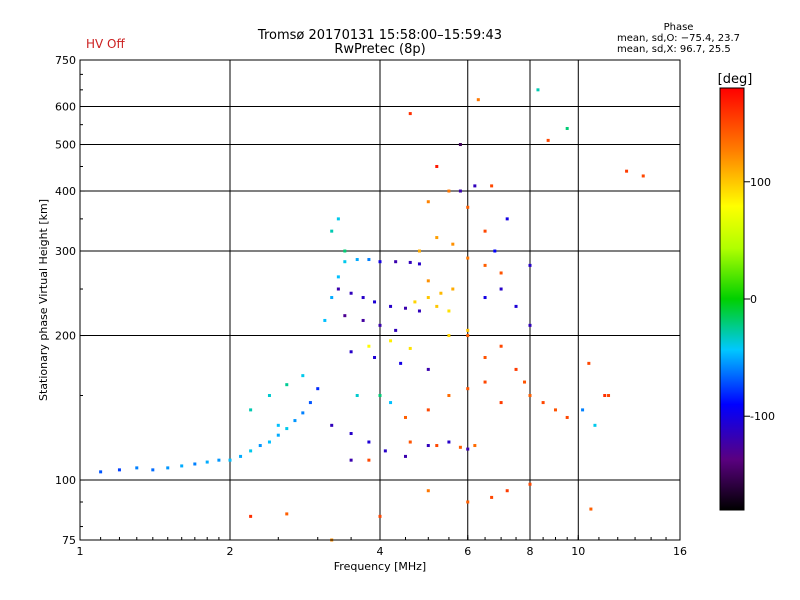 The image size is (800, 600). What do you see at coordinates (680, 551) in the screenshot?
I see `x-tick-label: 16` at bounding box center [680, 551].